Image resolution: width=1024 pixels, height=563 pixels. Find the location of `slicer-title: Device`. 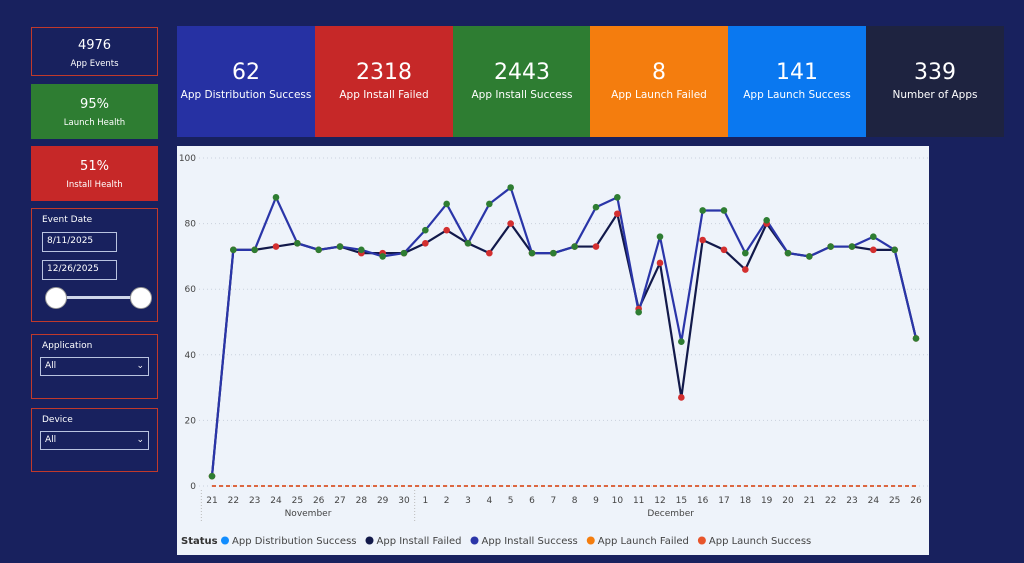

slicer-title: Device is located at coordinates (57, 420).